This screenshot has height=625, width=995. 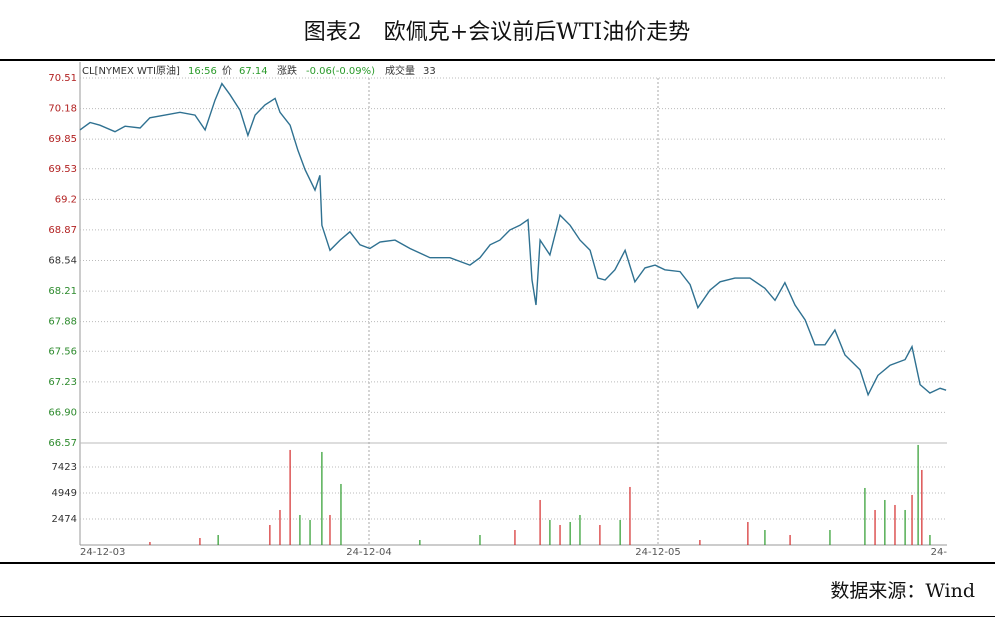 I want to click on volume-tick-label: 7423, so click(x=64, y=467).